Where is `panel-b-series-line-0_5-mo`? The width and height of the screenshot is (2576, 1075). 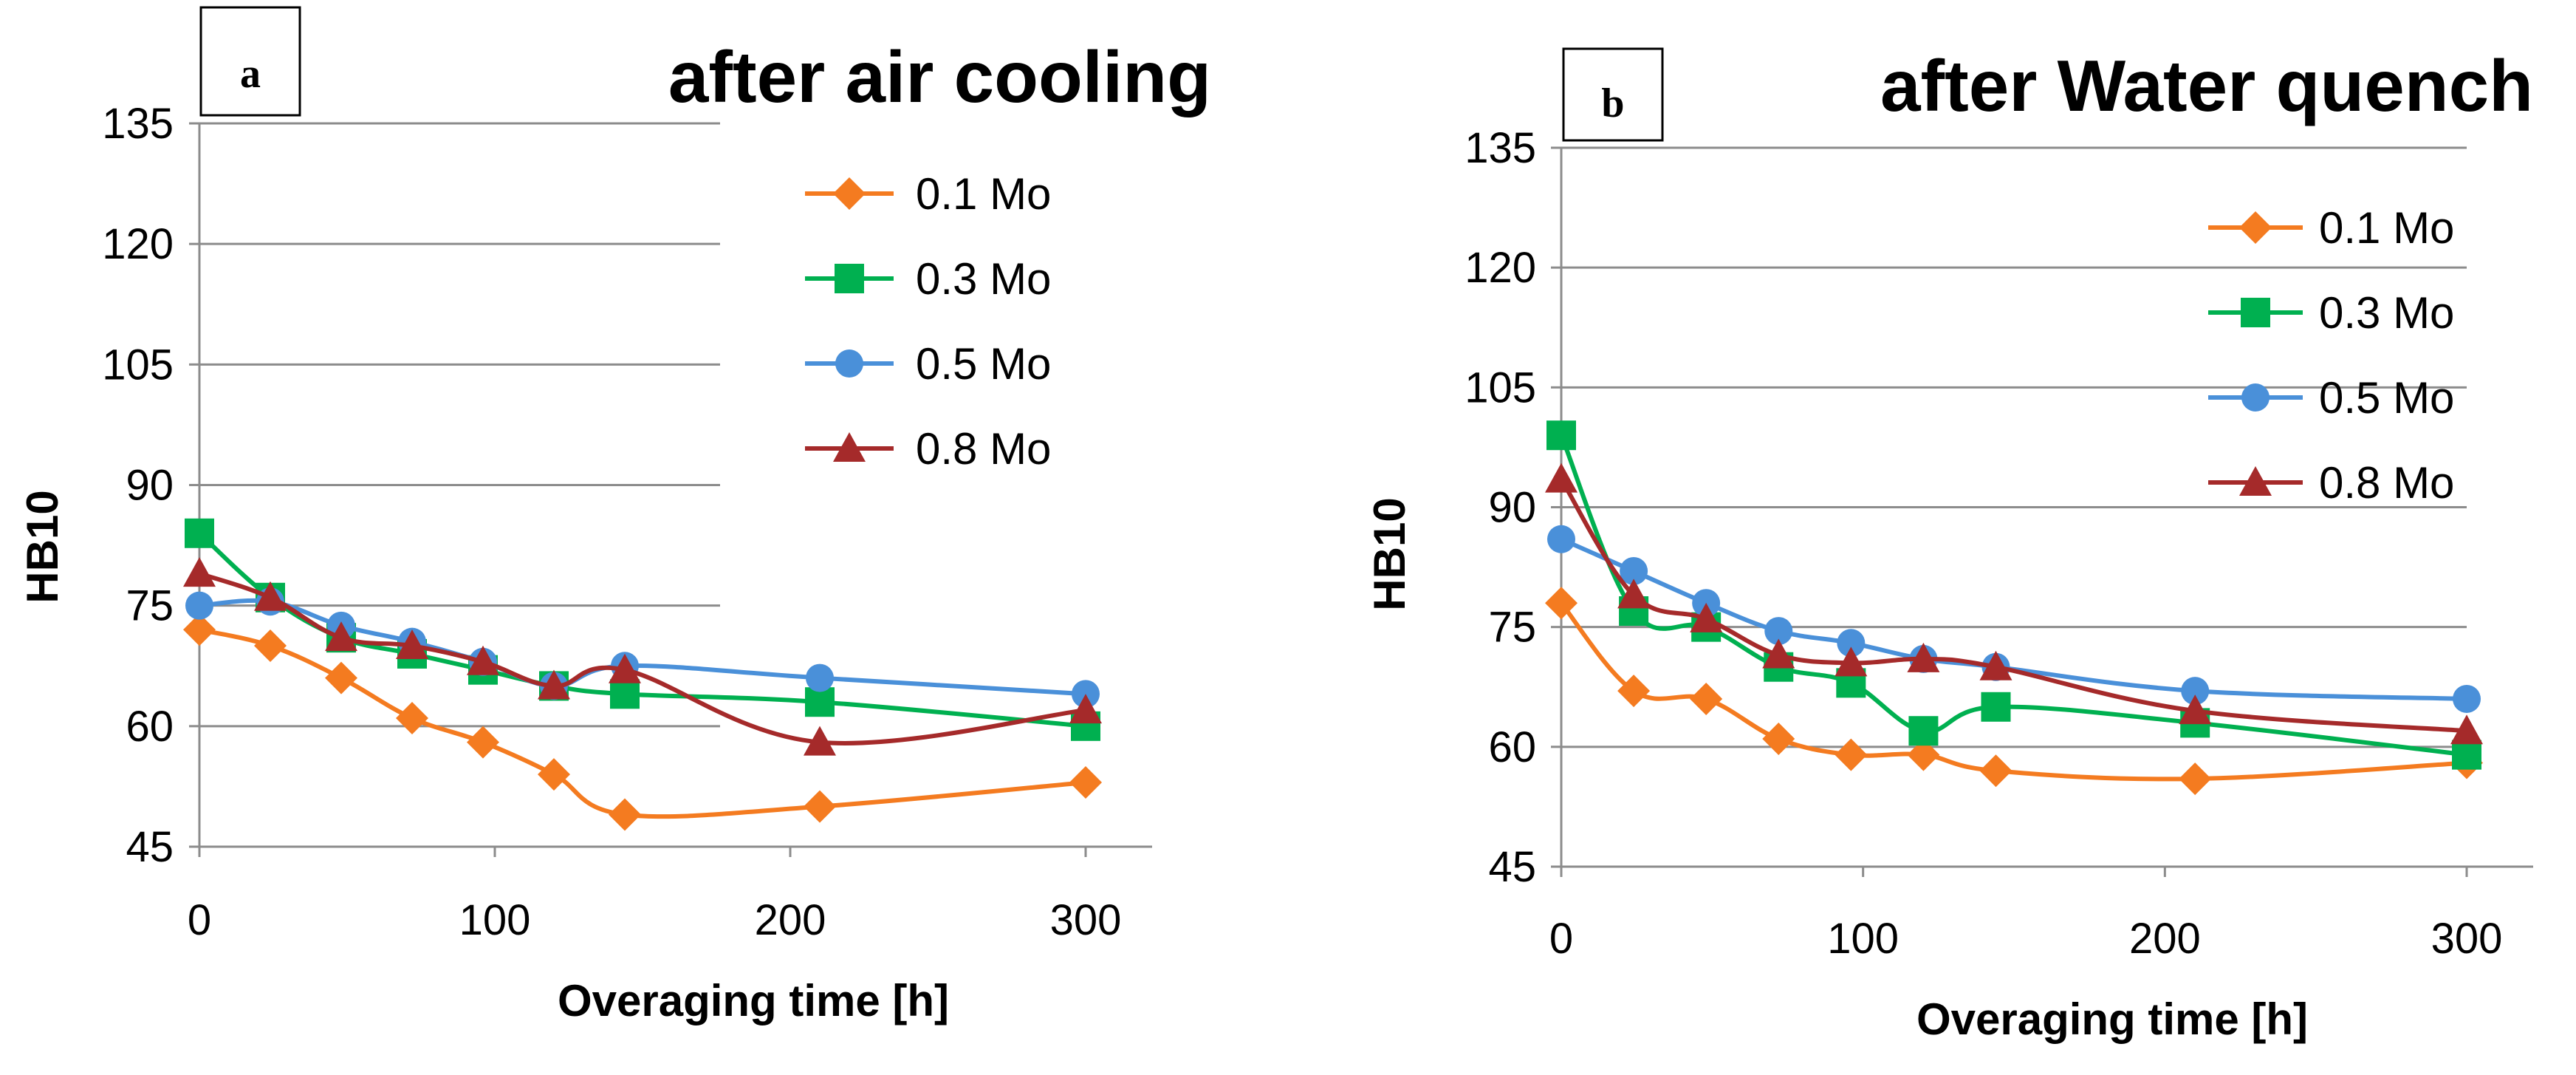
panel-b-series-line-0_5-mo is located at coordinates (2013, 619).